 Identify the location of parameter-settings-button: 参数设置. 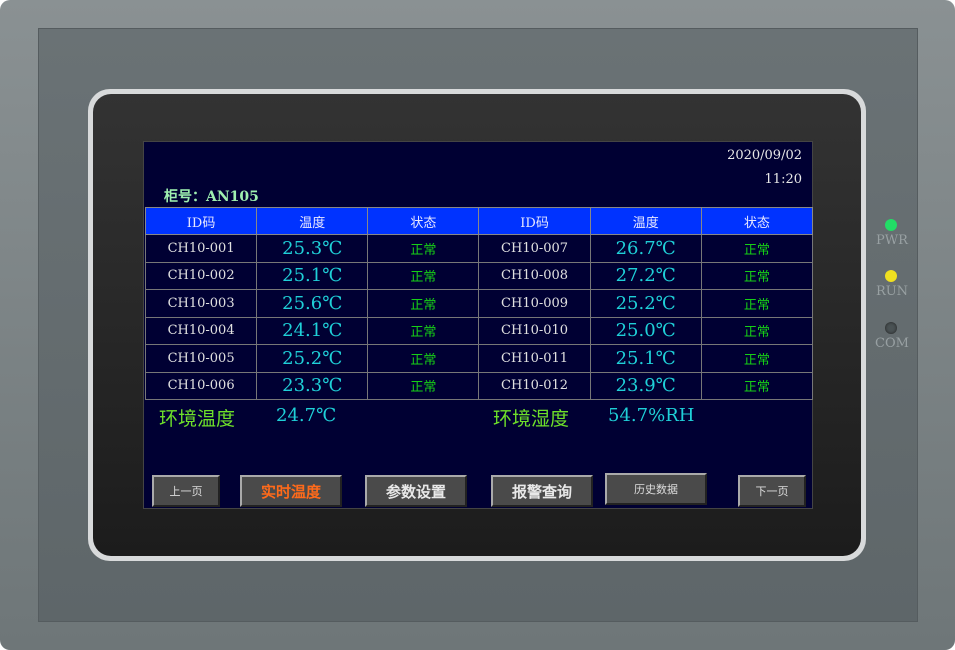
(416, 491).